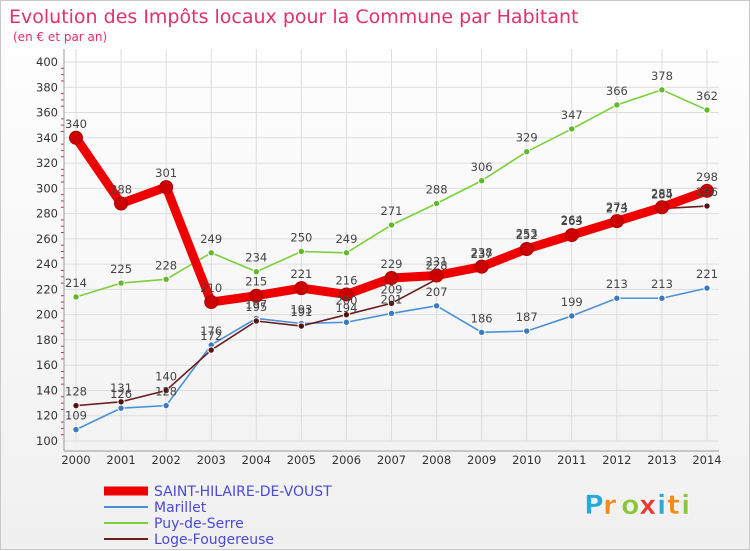  Describe the element at coordinates (673, 505) in the screenshot. I see `logo-letter: t` at that location.